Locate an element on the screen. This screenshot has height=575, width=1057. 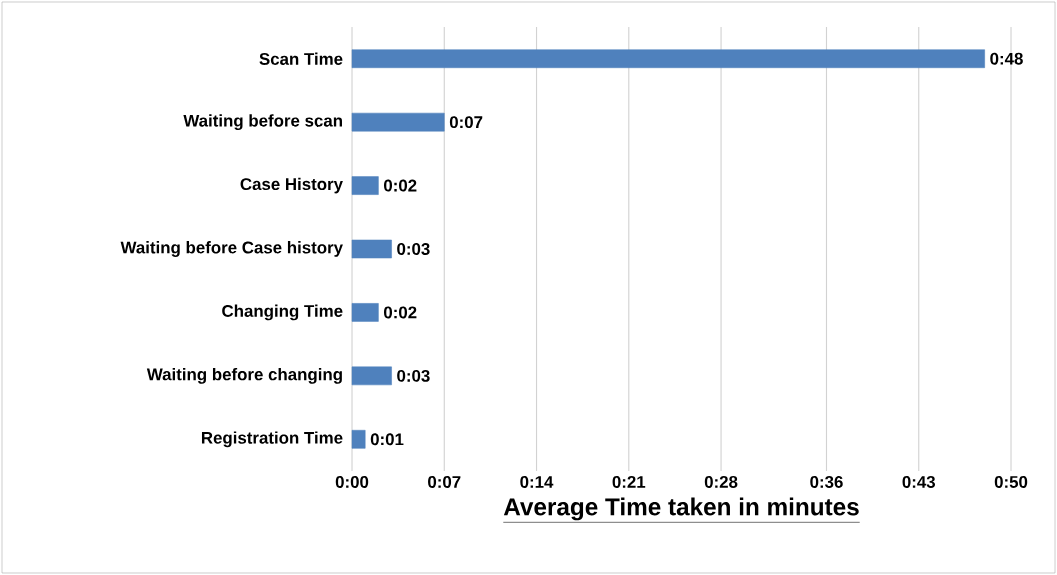
x-tick-label: 0:28 is located at coordinates (721, 481).